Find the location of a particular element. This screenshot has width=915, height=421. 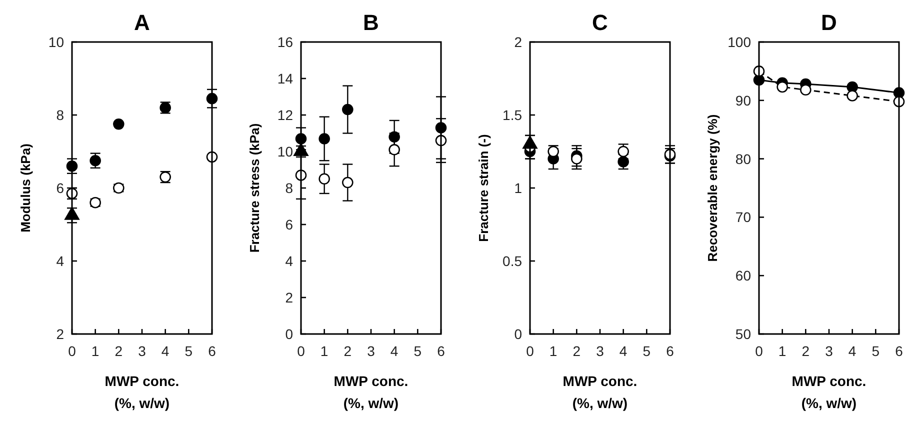

chart-title: C is located at coordinates (600, 22).